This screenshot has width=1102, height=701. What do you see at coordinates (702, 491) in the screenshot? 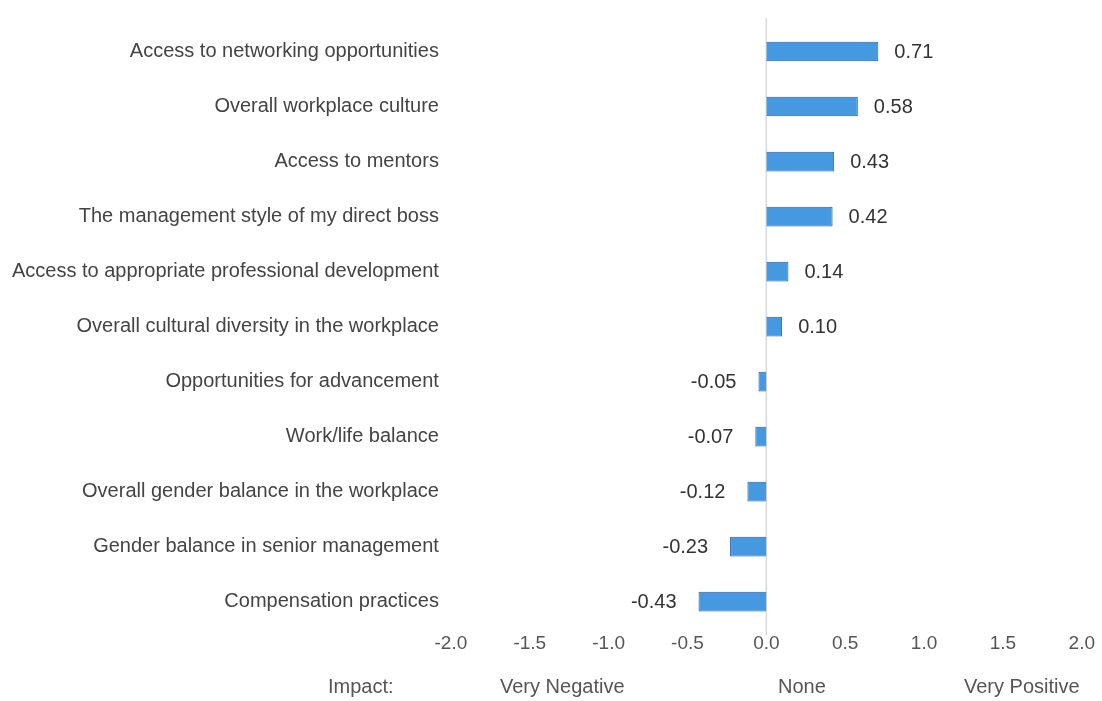
I see `data-label: -0.12` at bounding box center [702, 491].